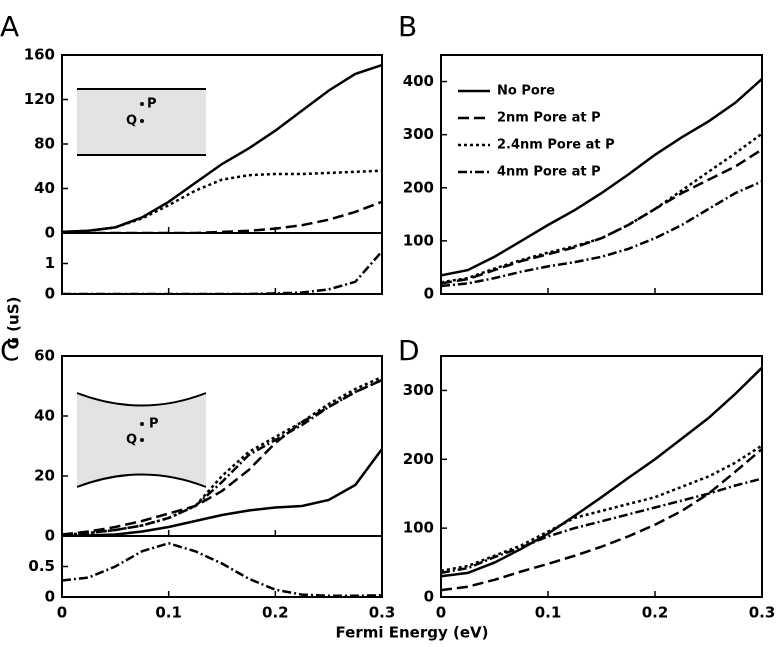 The height and width of the screenshot is (647, 783). Describe the element at coordinates (44, 476) in the screenshot. I see `y-tick-label: 20` at that location.